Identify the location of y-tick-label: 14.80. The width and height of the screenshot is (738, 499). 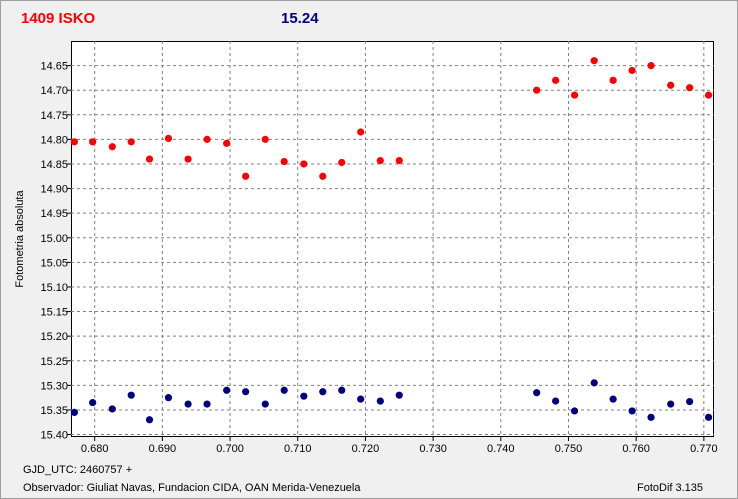
(54, 140).